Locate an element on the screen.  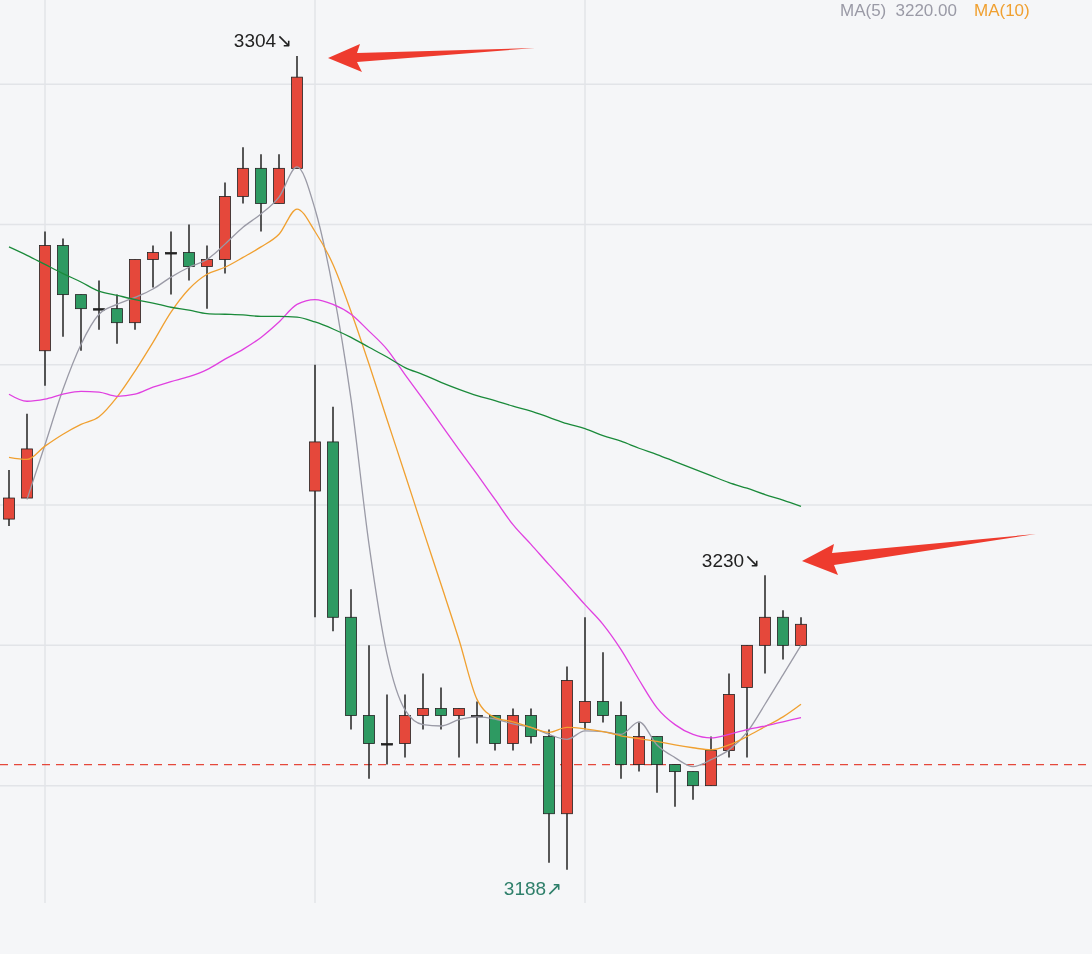
text: MA(5) is located at coordinates (863, 10).